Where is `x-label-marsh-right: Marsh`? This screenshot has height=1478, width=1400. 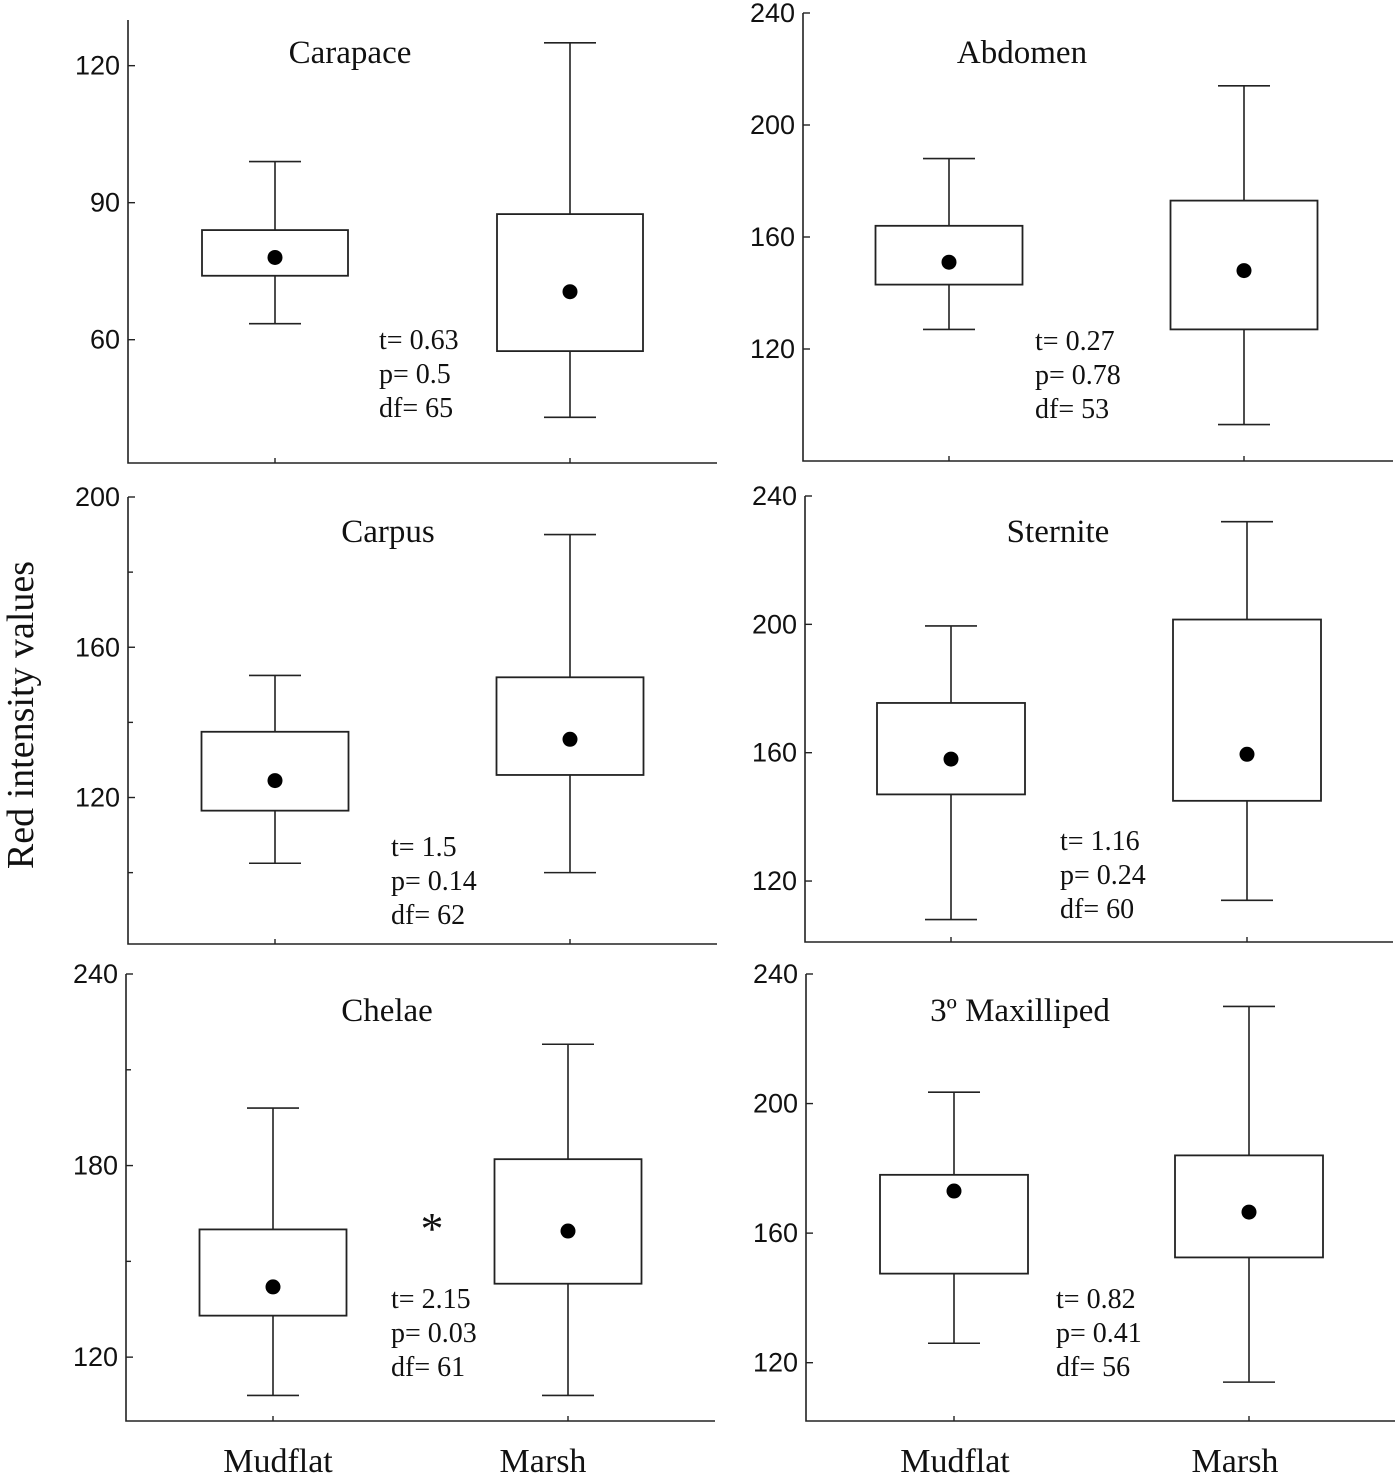
x-label-marsh-right: Marsh is located at coordinates (1235, 1460).